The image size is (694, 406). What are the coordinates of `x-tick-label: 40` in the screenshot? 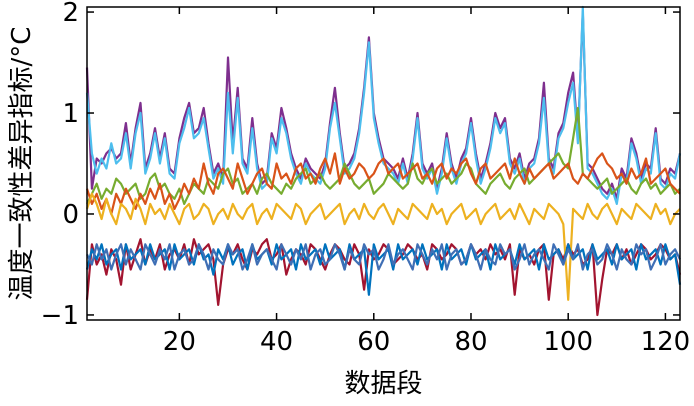 It's located at (276, 342).